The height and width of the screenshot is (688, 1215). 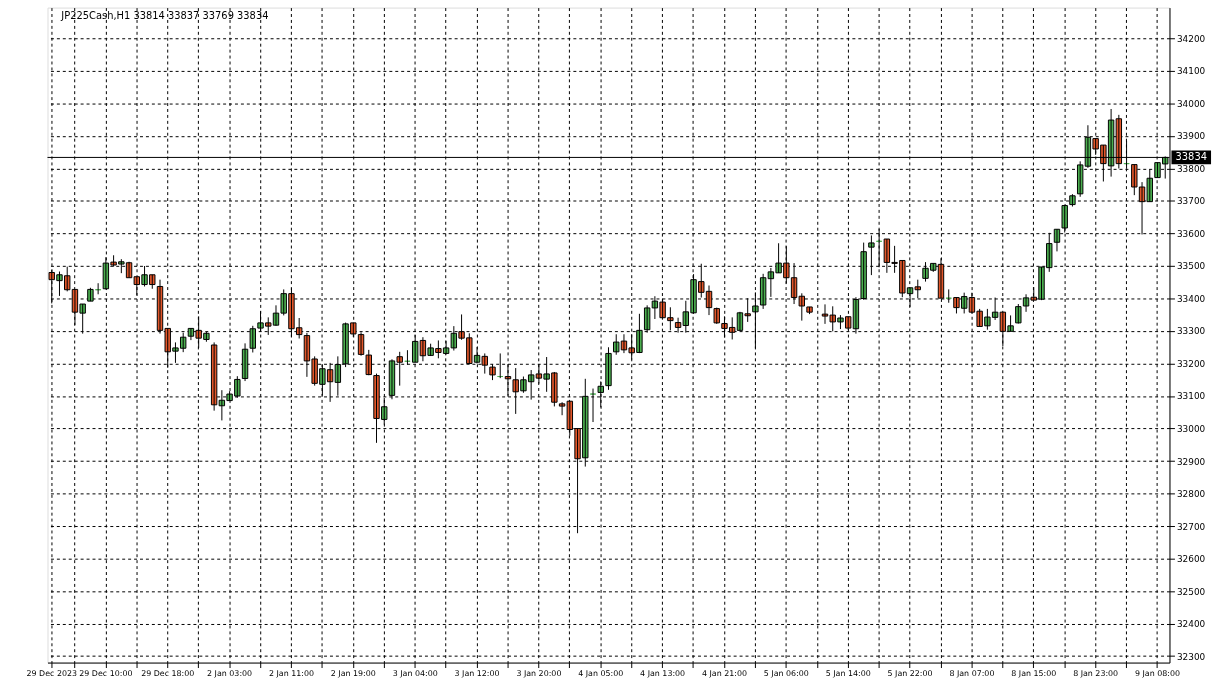 I want to click on y-tick-label: 34000, so click(x=1191, y=103).